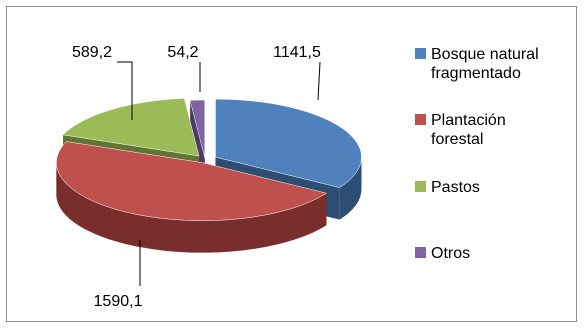 Image resolution: width=586 pixels, height=331 pixels. Describe the element at coordinates (92, 52) in the screenshot. I see `data-label-2: 589,2` at that location.